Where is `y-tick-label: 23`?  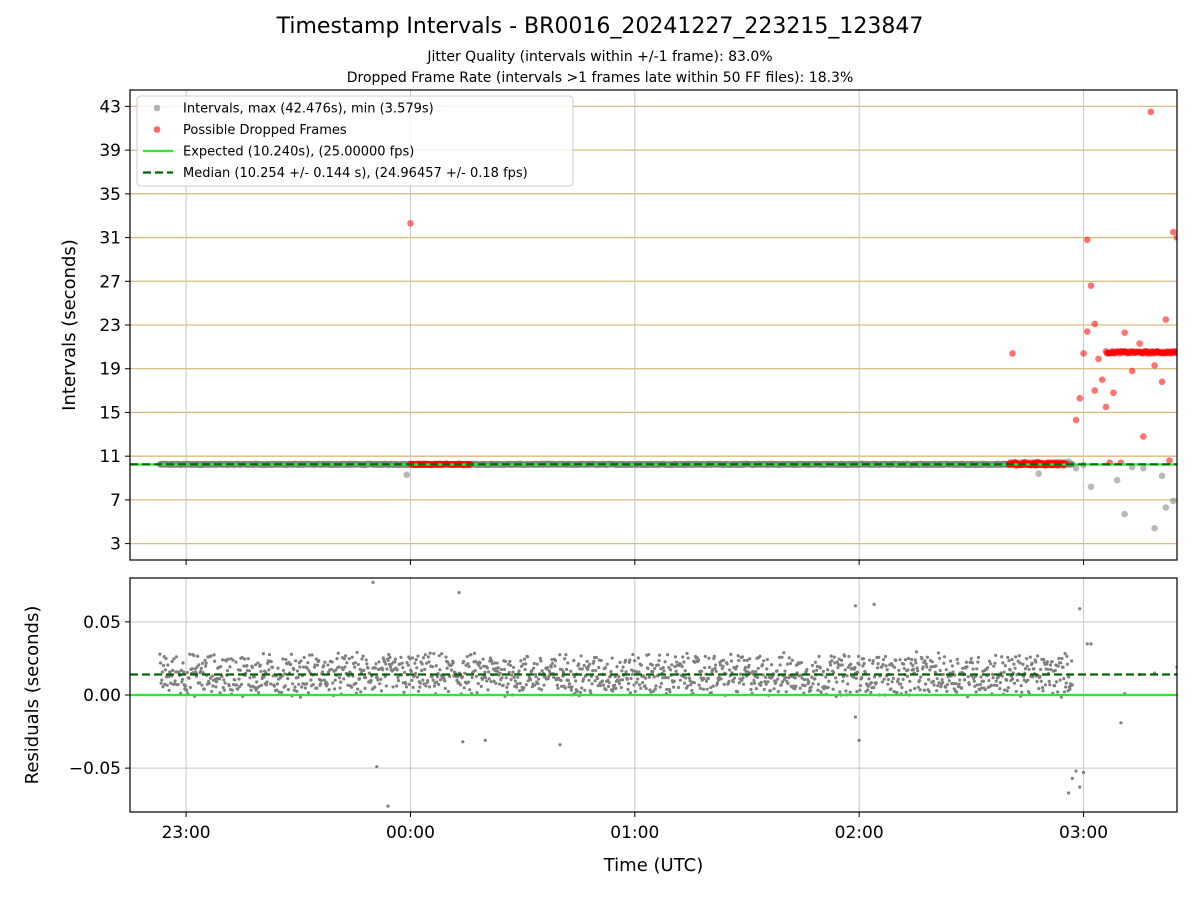 y-tick-label: 23 is located at coordinates (110, 326).